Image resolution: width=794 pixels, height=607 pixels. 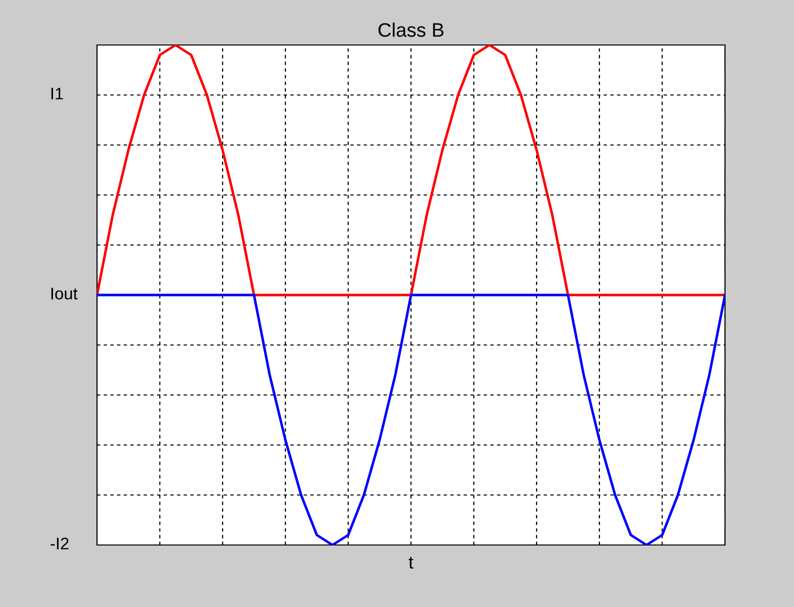 I want to click on text: Iout, so click(x=64, y=294).